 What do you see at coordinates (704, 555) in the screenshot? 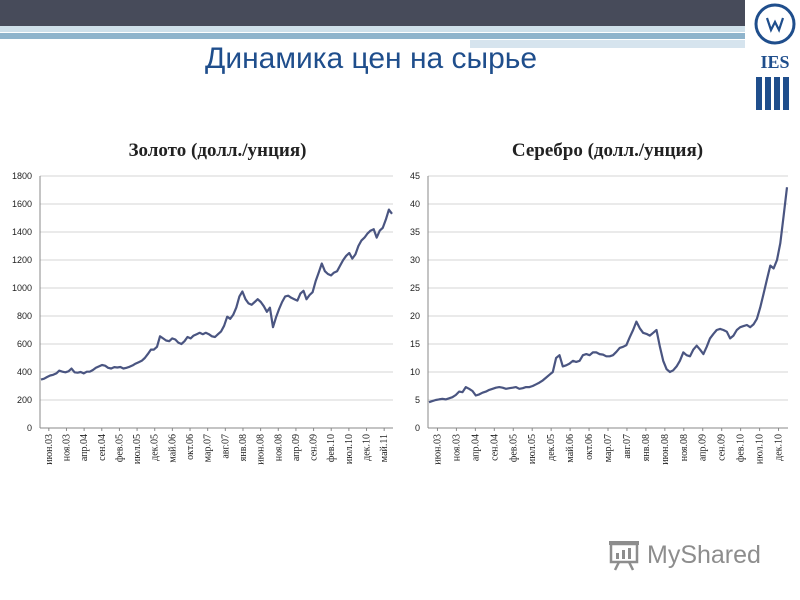
I see `watermark-text: MyShared` at bounding box center [704, 555].